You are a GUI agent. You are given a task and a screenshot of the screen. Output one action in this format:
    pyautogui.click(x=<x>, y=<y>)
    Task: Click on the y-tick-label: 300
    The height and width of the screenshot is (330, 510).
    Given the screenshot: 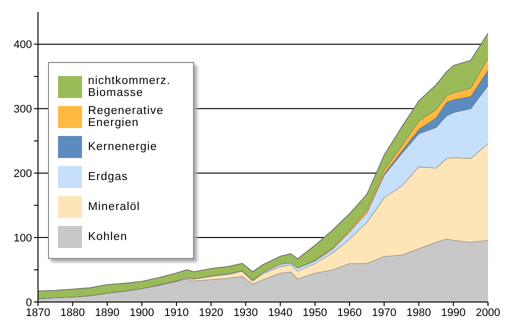 What is the action you would take?
    pyautogui.click(x=23, y=110)
    